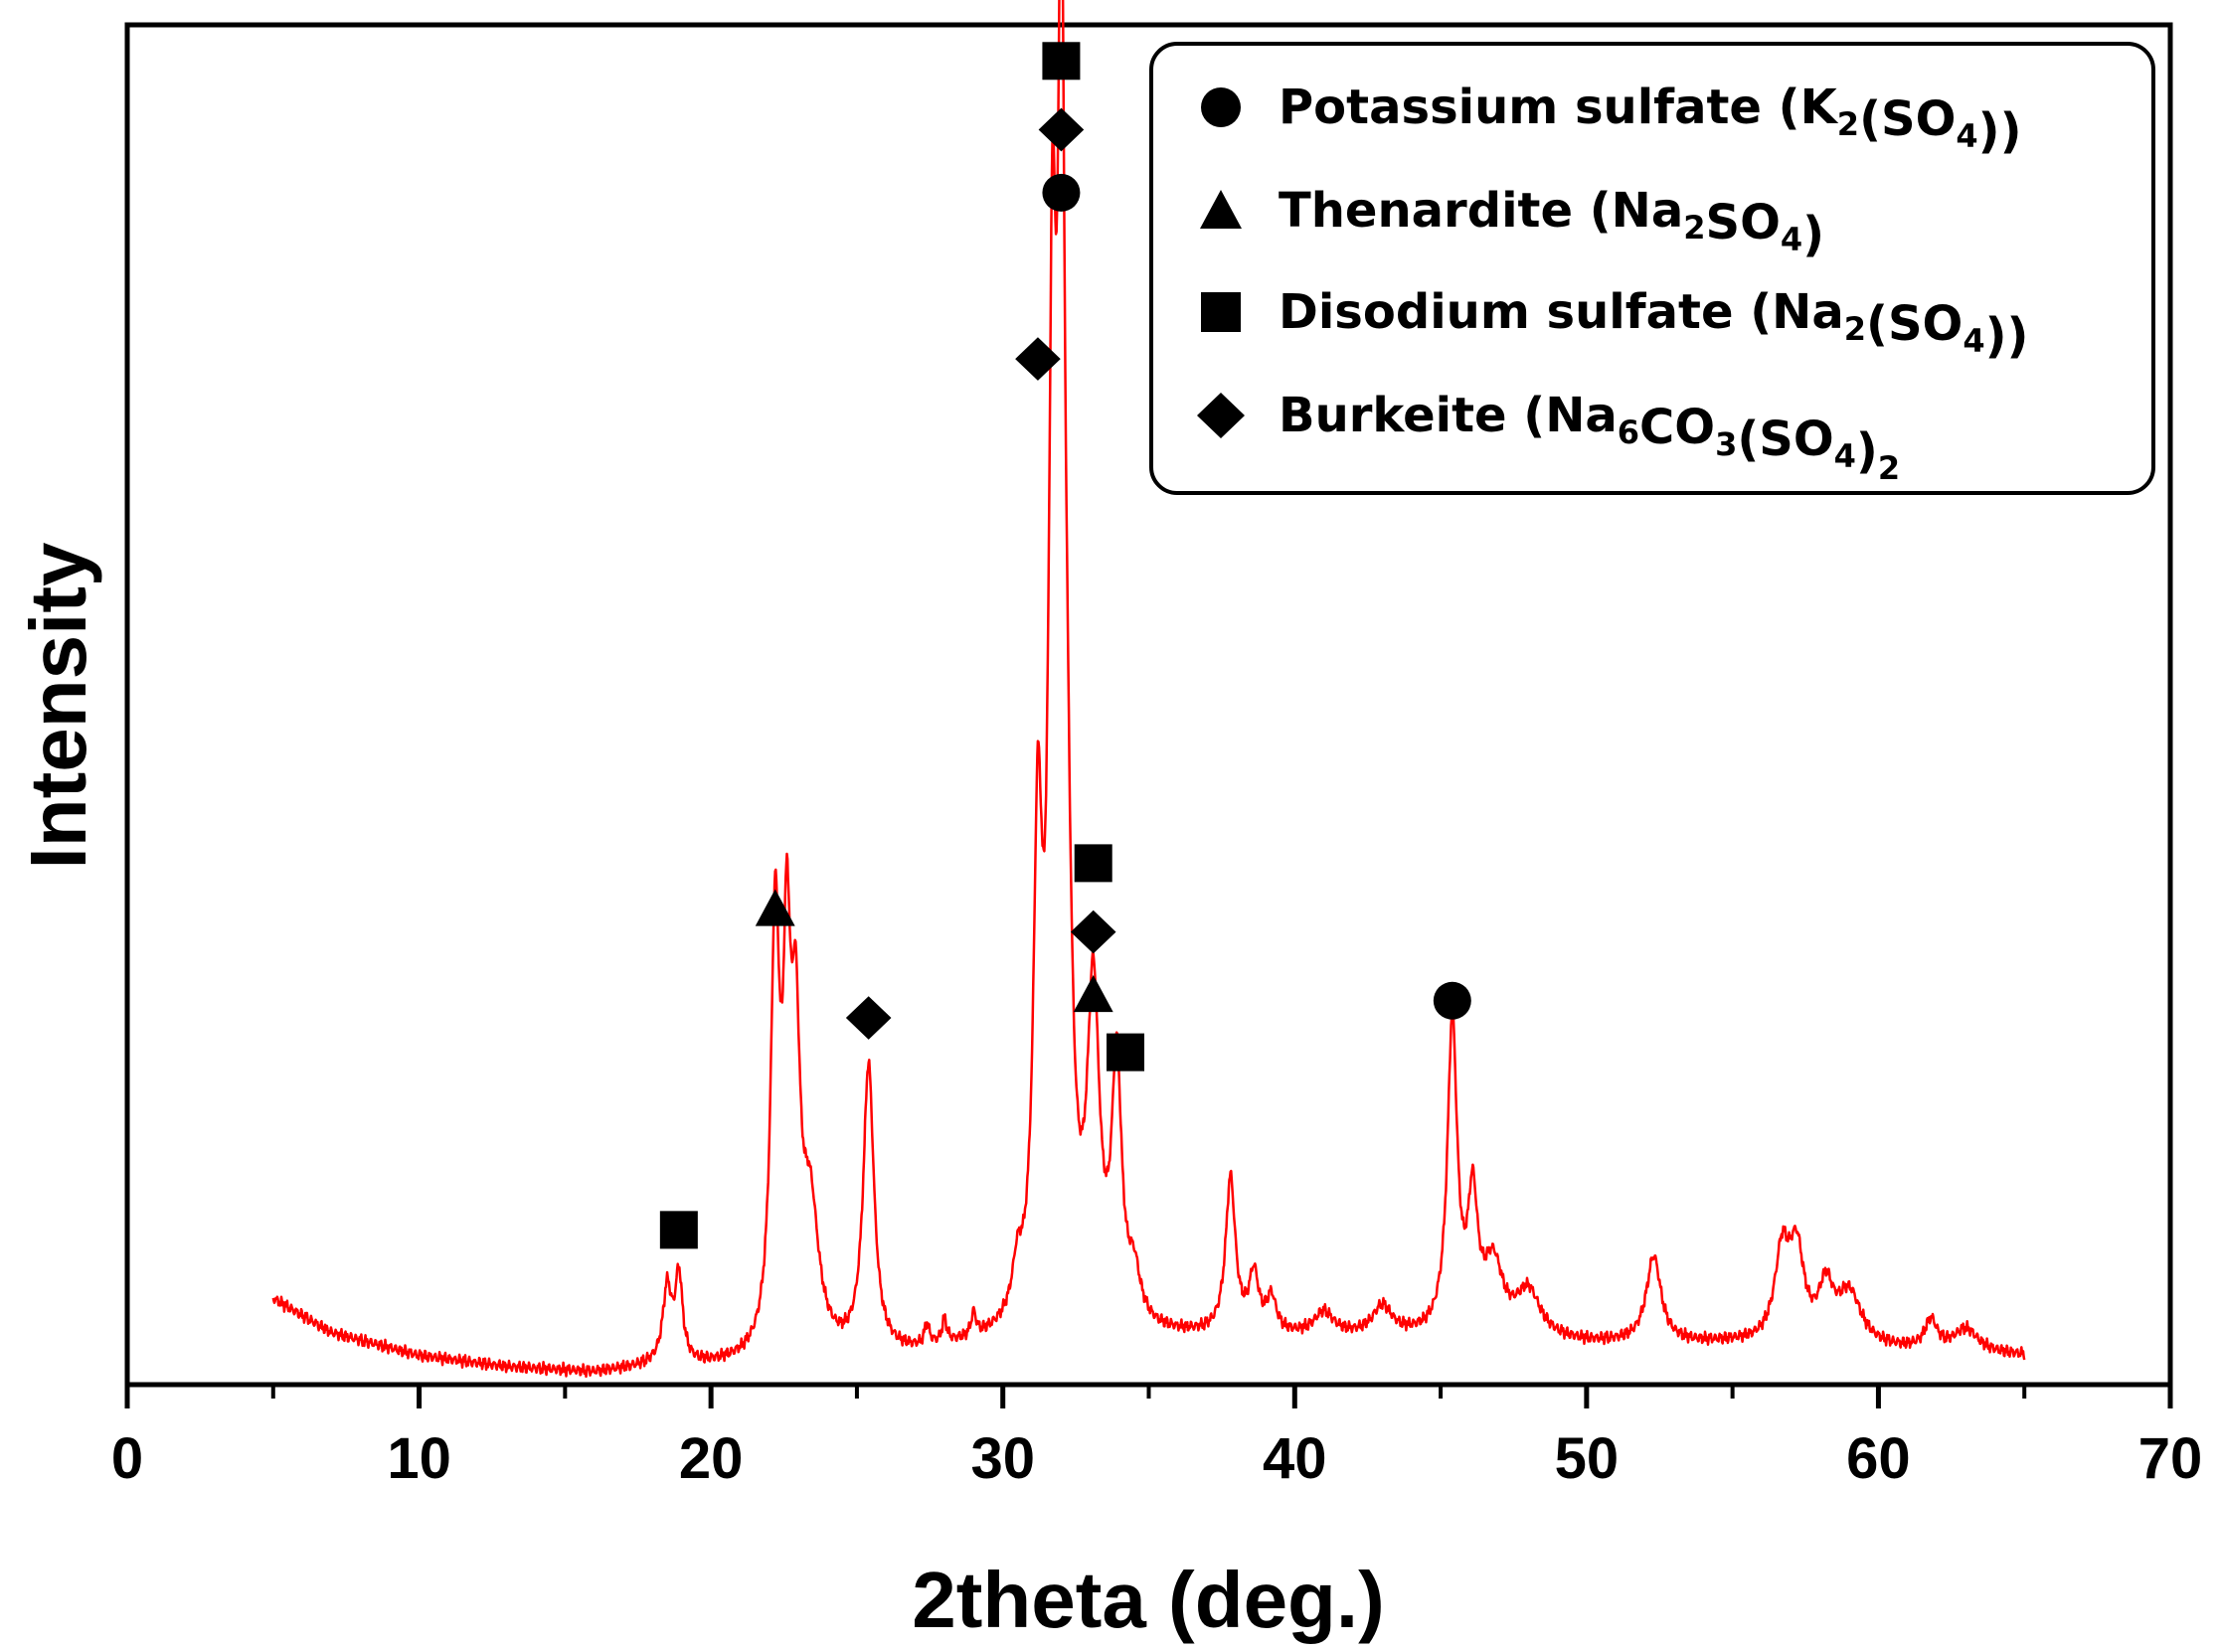 This screenshot has width=2220, height=1652. Describe the element at coordinates (1562, 312) in the screenshot. I see `legend-text-part: Disodium sulfate (Na` at that location.